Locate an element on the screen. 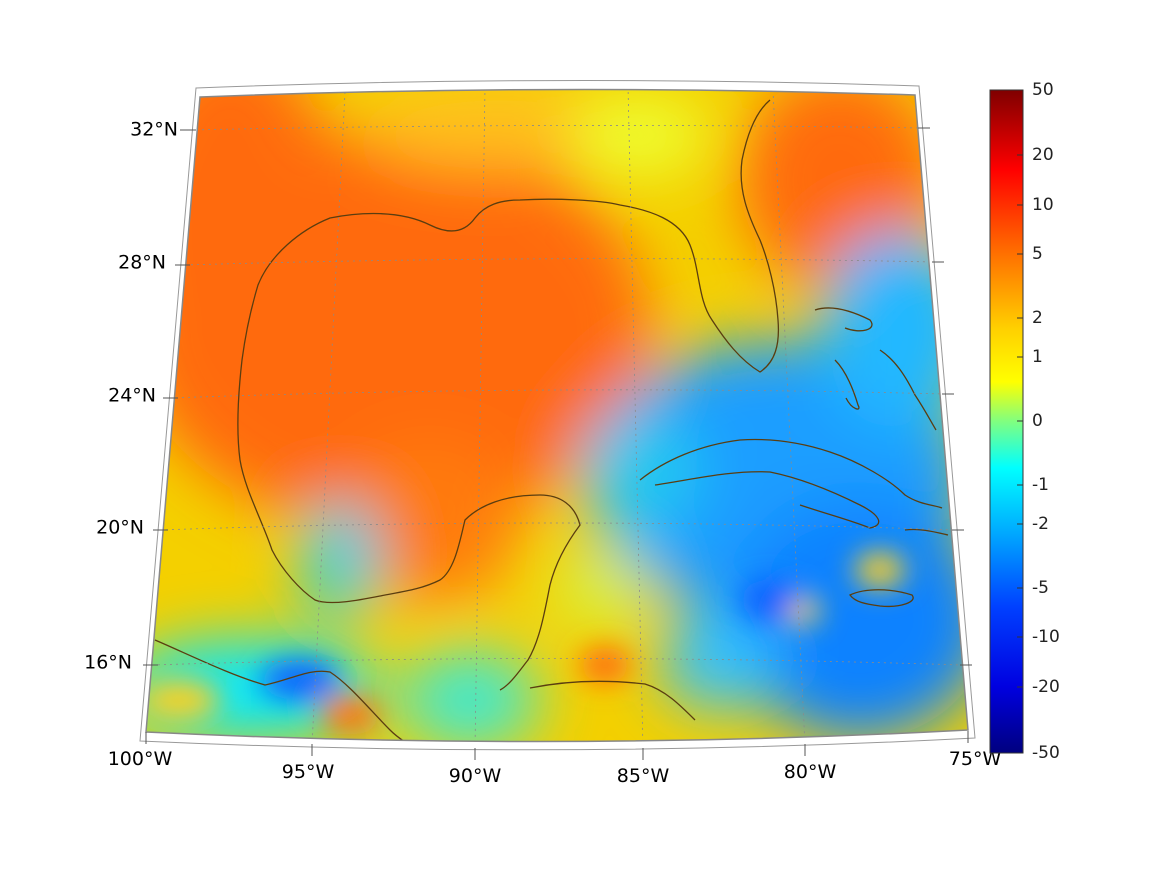 Image resolution: width=1167 pixels, height=875 pixels. lon-label: 100°W is located at coordinates (140, 759).